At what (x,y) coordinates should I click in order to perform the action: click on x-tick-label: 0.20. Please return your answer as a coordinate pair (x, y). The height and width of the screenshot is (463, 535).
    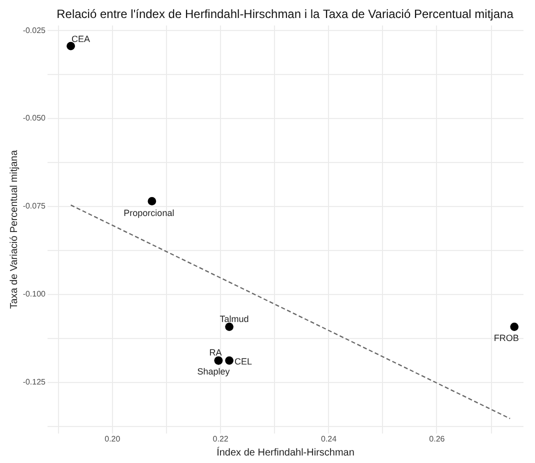
    Looking at the image, I should click on (112, 439).